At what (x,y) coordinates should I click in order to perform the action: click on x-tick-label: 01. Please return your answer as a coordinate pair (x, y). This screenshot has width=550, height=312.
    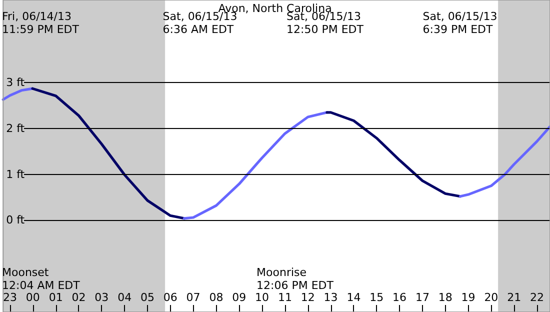
    Looking at the image, I should click on (55, 297).